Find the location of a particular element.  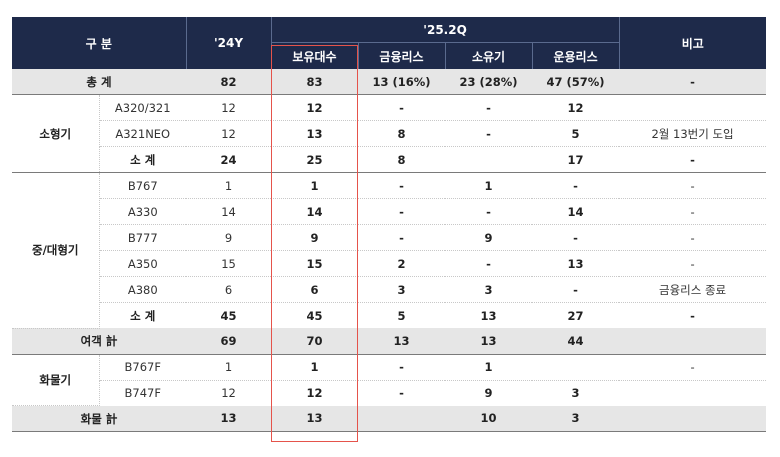

total-row: 총 계 82 83 13 (16%) 23 (28%) 47 (57%) - is located at coordinates (389, 82).